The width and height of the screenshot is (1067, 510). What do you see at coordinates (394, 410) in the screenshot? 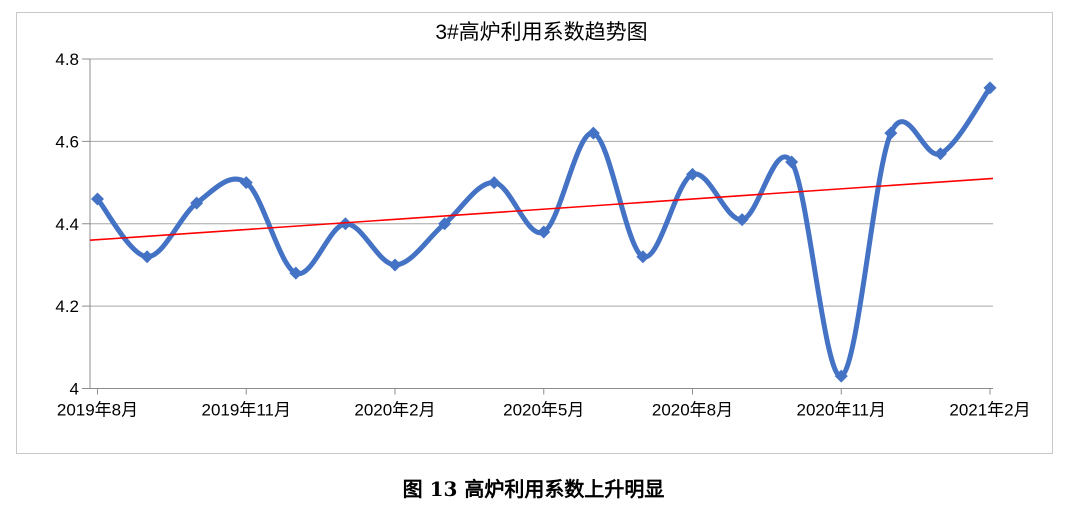
I see `x-tick-label: 2020年2月` at bounding box center [394, 410].